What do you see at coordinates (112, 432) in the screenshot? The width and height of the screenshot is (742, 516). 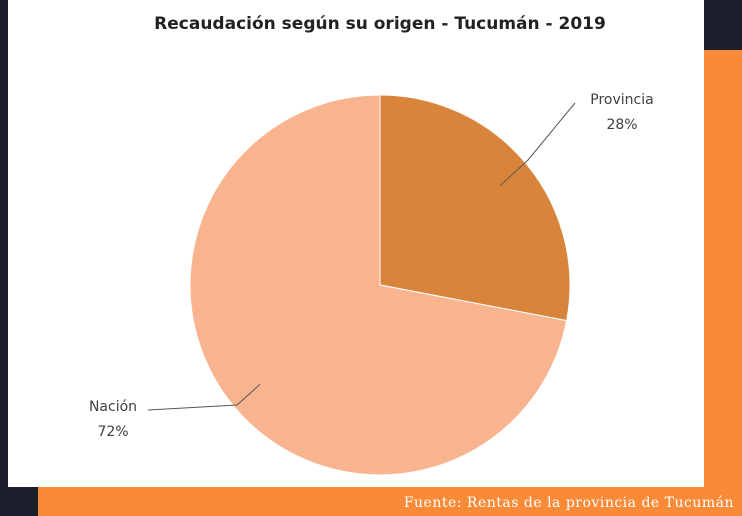 I see `slice-value-label: 72%` at bounding box center [112, 432].